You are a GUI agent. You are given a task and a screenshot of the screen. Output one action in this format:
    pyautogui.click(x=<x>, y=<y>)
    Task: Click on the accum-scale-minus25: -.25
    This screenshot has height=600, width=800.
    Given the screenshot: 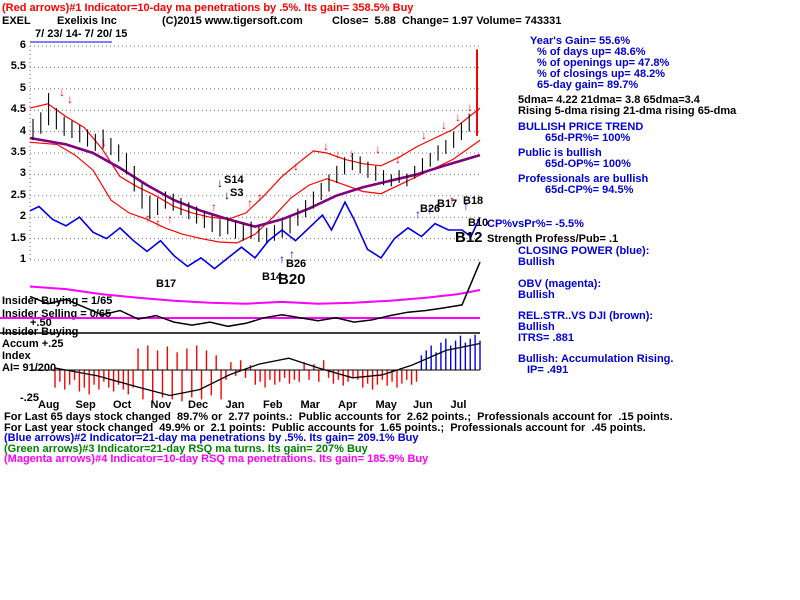 What is the action you would take?
    pyautogui.click(x=29, y=398)
    